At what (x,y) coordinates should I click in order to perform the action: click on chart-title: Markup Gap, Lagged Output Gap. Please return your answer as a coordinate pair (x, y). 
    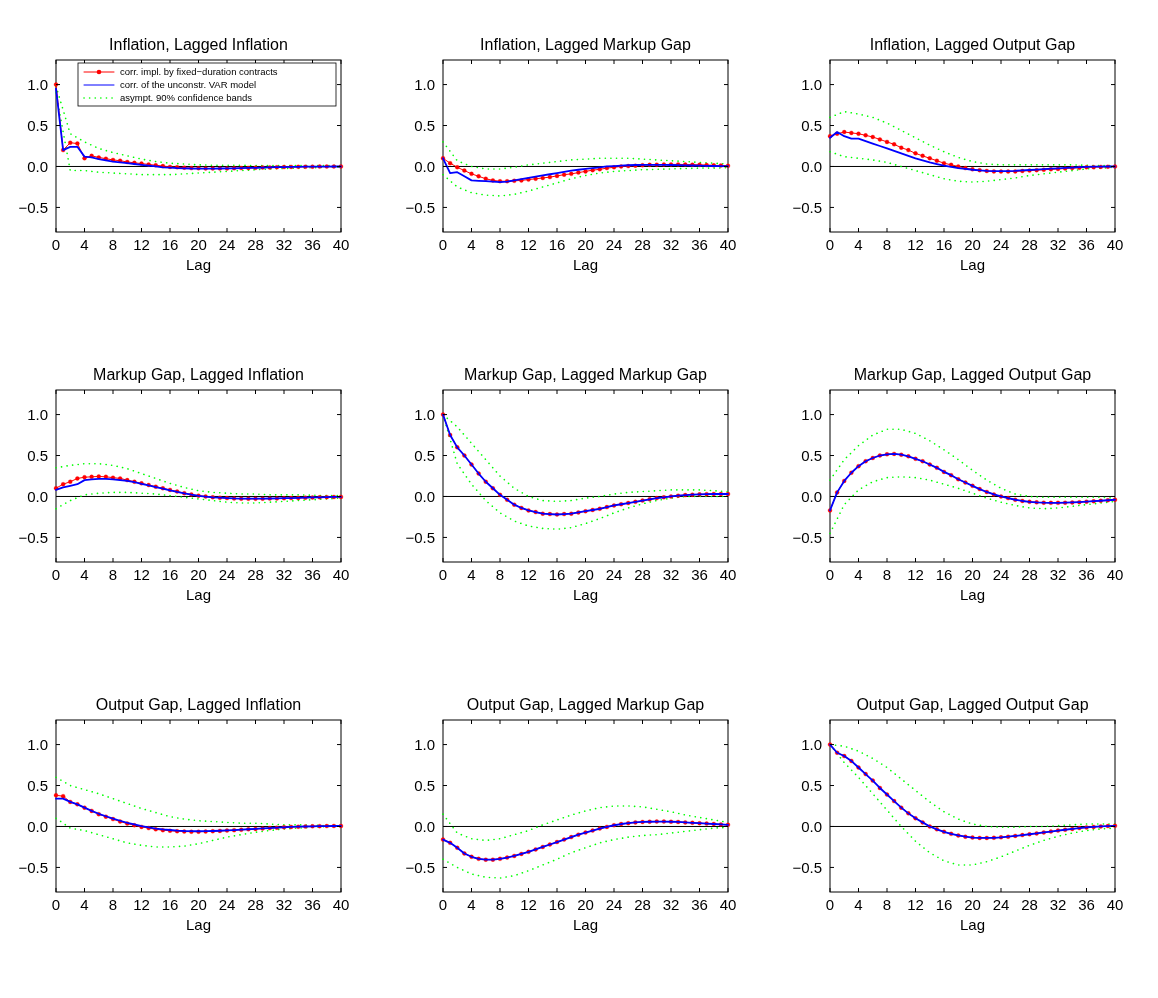
    Looking at the image, I should click on (972, 374).